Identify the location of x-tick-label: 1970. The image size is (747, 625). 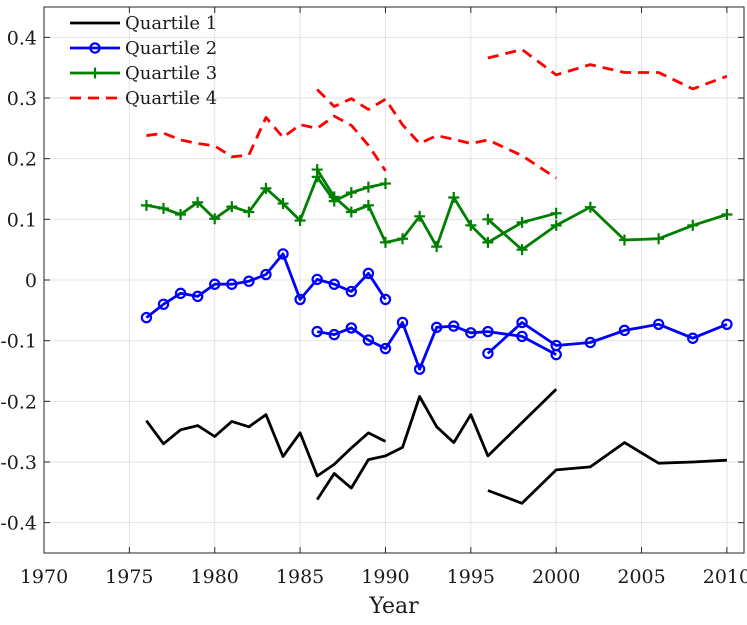
(44, 577).